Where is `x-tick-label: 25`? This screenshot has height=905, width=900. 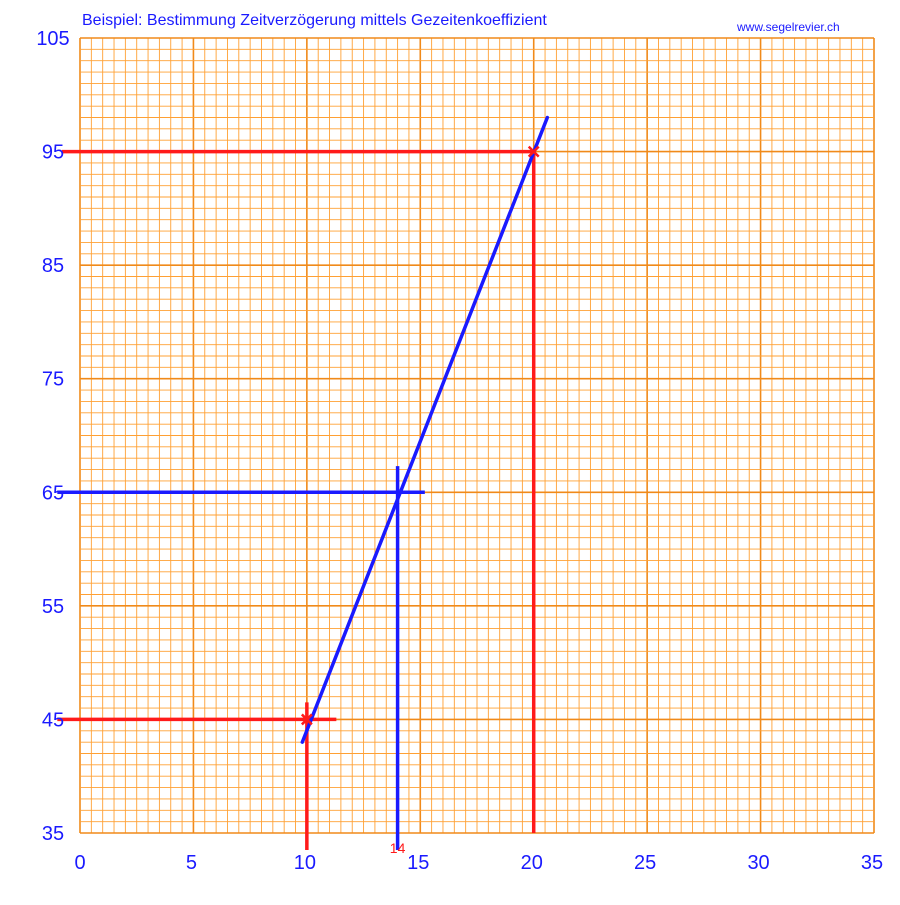
x-tick-label: 25 is located at coordinates (645, 863).